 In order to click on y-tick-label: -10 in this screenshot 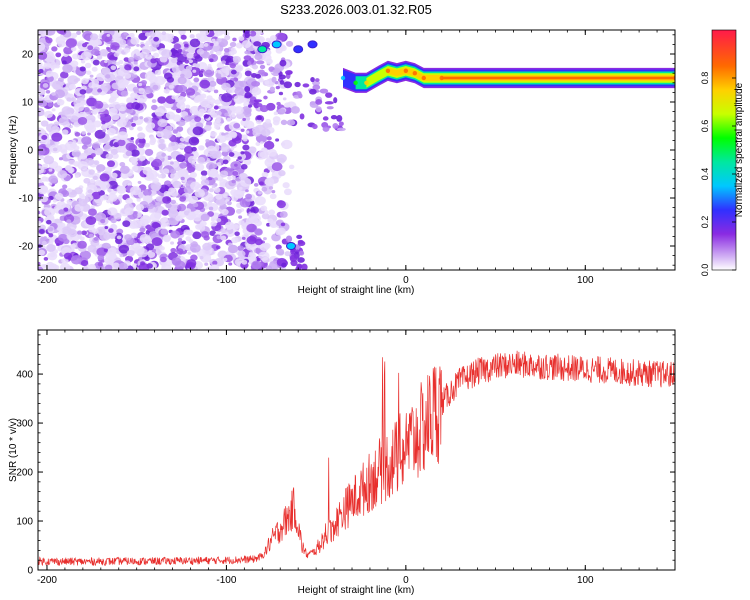, I will do `click(26, 199)`.